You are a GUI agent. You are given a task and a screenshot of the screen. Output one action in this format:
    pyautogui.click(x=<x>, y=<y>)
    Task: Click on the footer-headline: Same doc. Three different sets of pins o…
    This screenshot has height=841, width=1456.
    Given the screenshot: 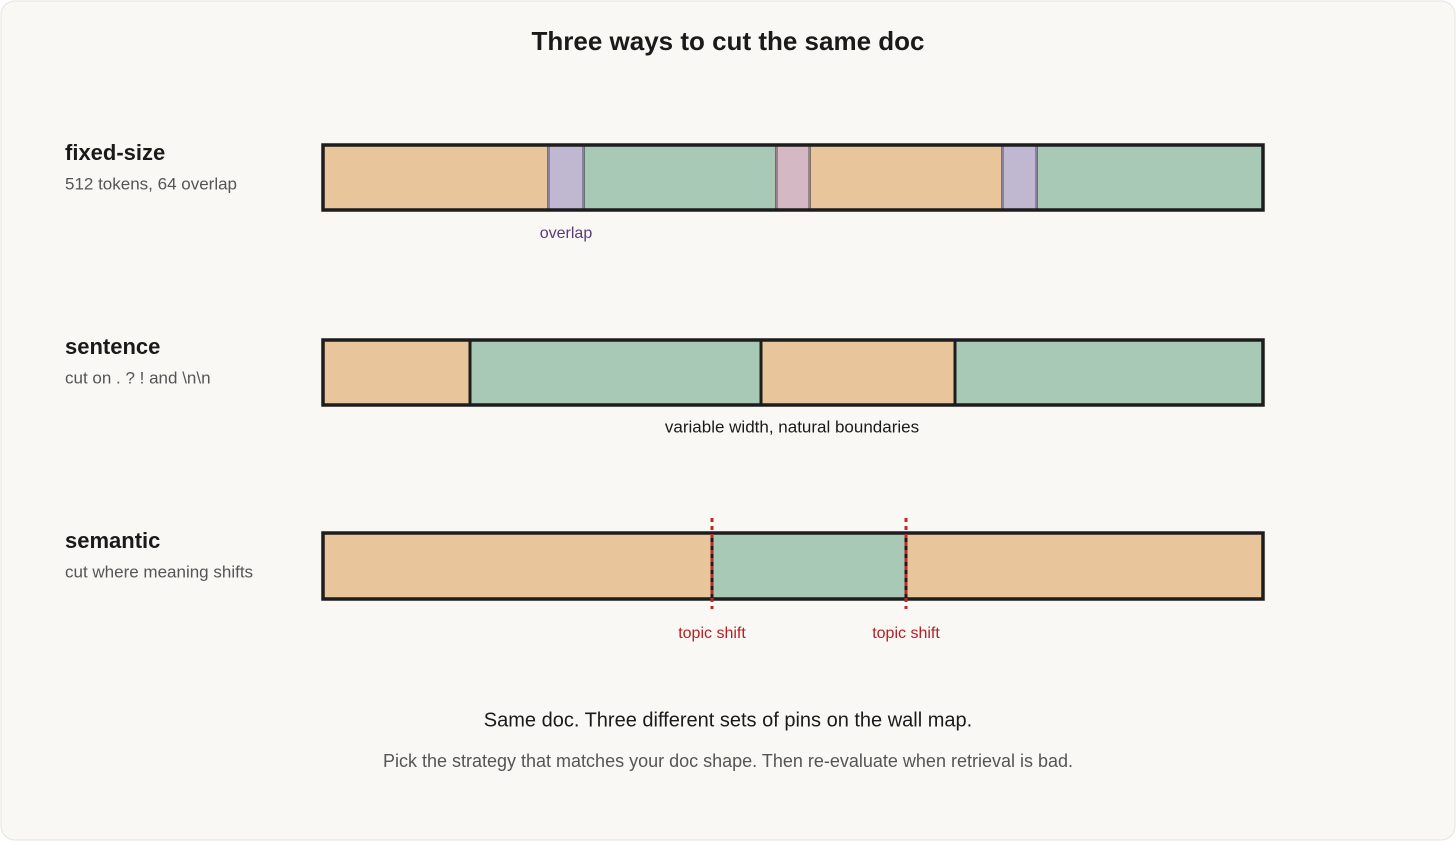 What is the action you would take?
    pyautogui.click(x=728, y=720)
    